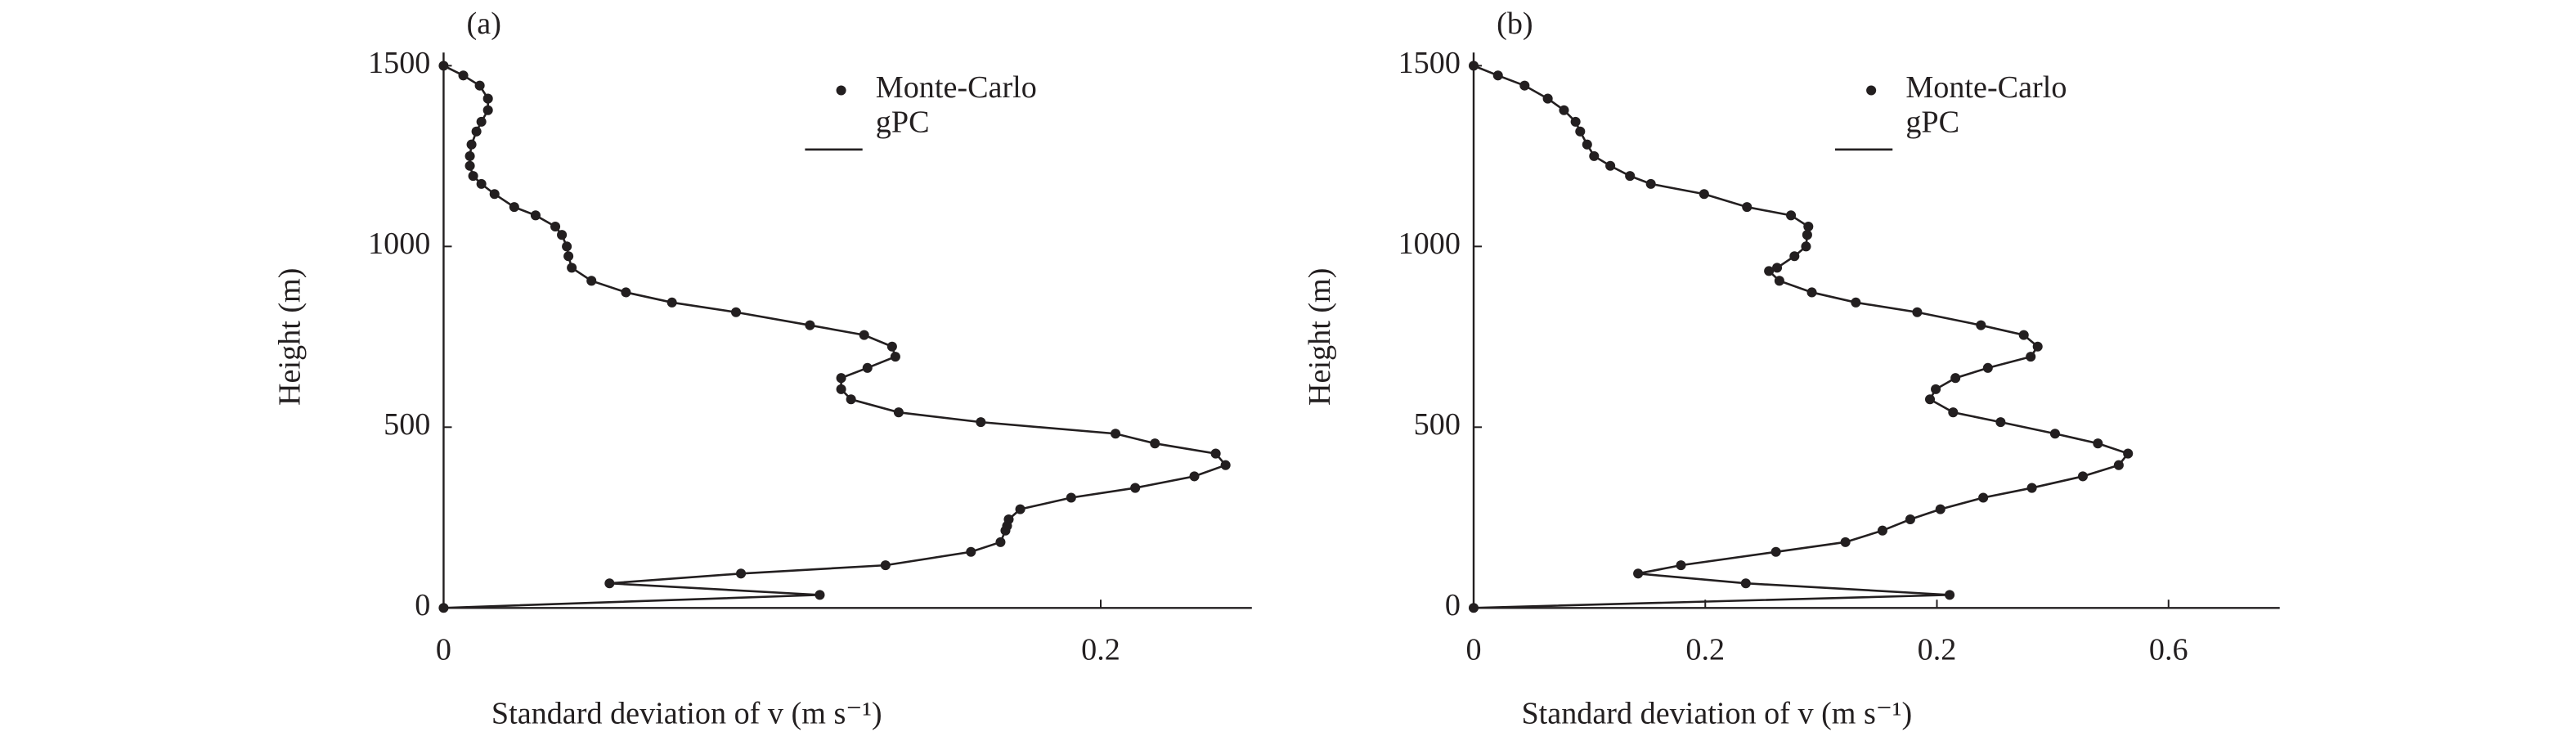  Describe the element at coordinates (1515, 24) in the screenshot. I see `chart-title: (b)` at that location.